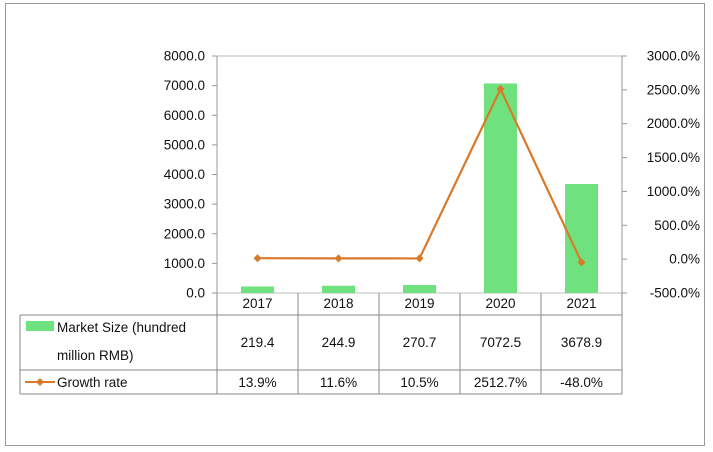 The width and height of the screenshot is (713, 452). I want to click on right-tick-label: 0.0%, so click(684, 259).